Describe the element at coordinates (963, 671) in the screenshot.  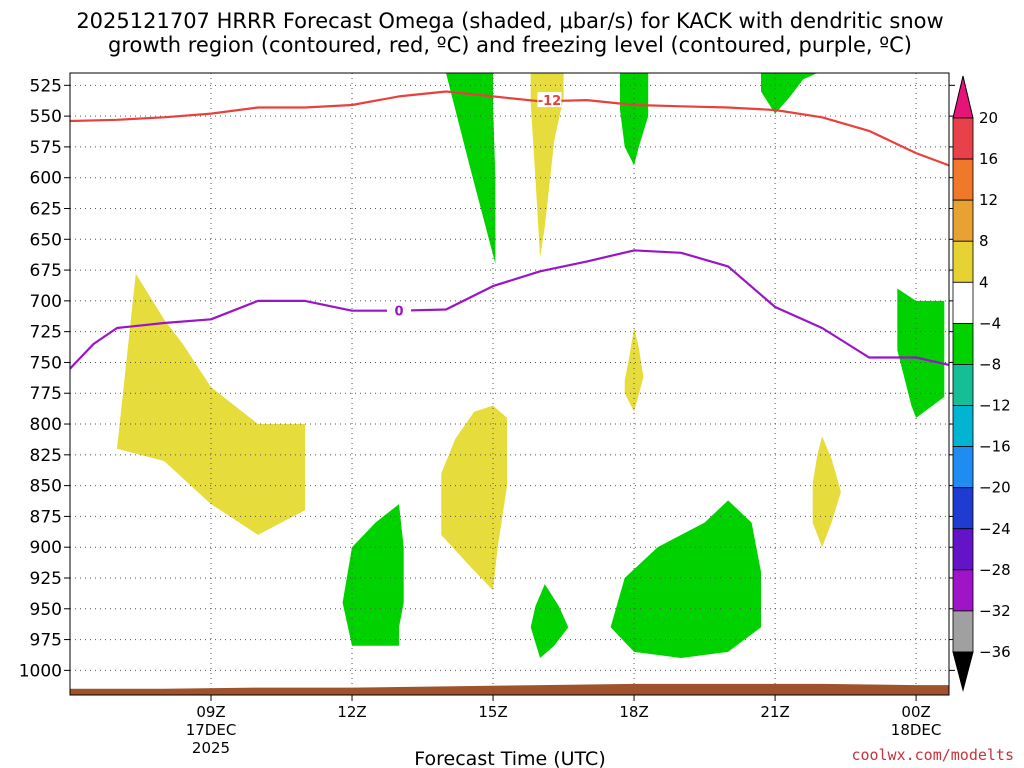
I see `colorbar-bottom-arrow` at that location.